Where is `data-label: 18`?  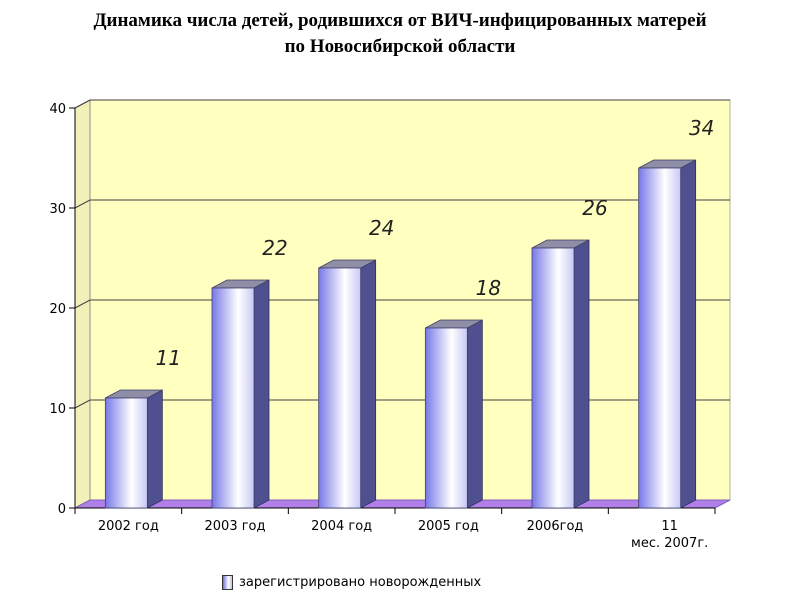
data-label: 18 is located at coordinates (488, 288).